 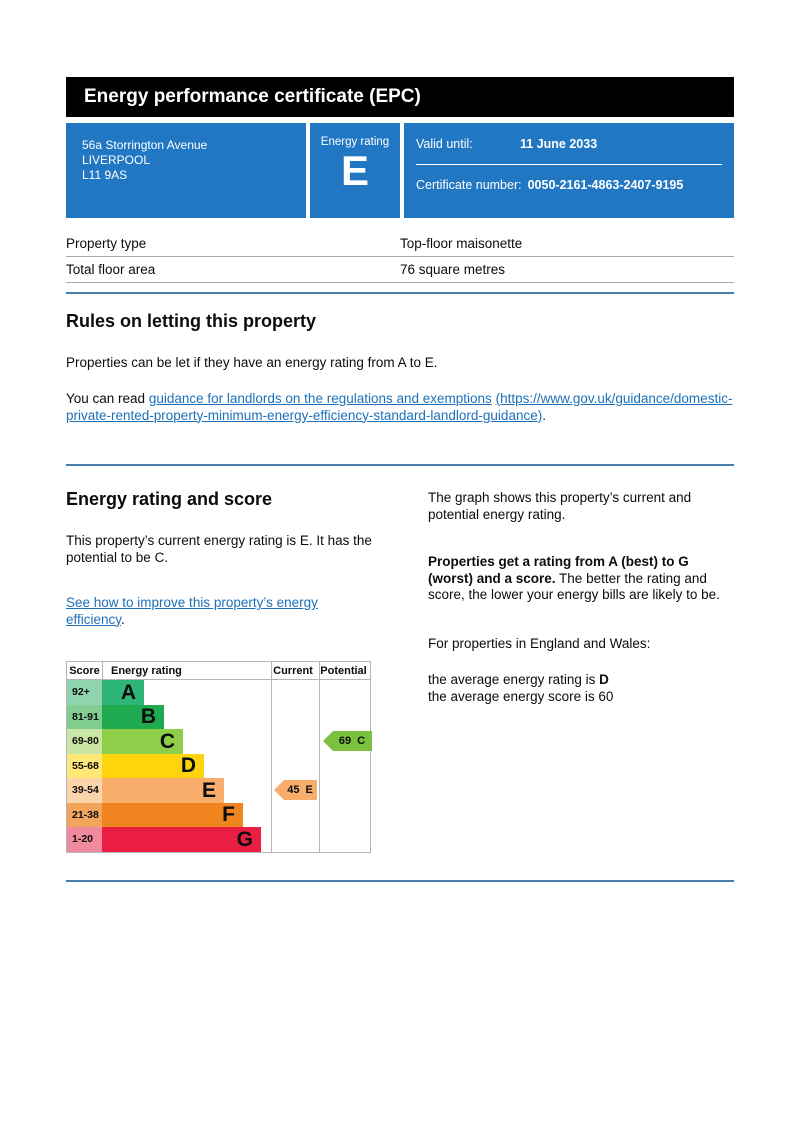 I want to click on band-score-range: 21-38, so click(x=84, y=814).